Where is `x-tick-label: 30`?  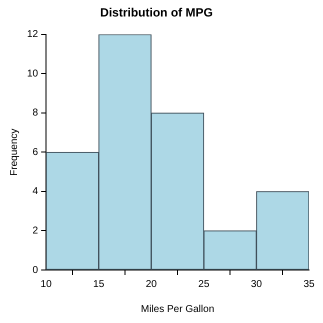 x-tick-label: 30 is located at coordinates (256, 284).